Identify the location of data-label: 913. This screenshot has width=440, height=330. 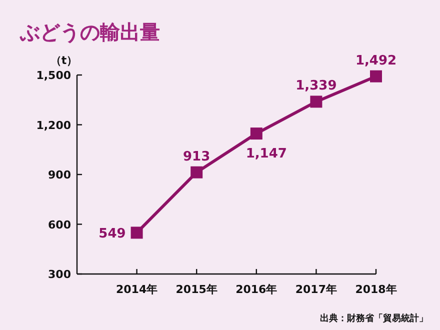
(196, 156).